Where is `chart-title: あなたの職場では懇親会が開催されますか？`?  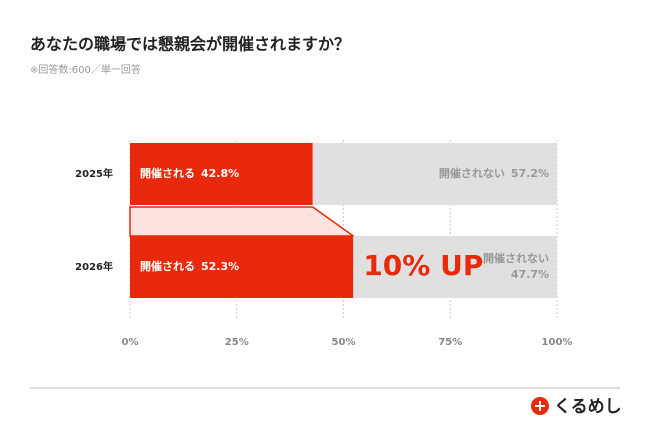 chart-title: あなたの職場では懇親会が開催されますか？ is located at coordinates (190, 44).